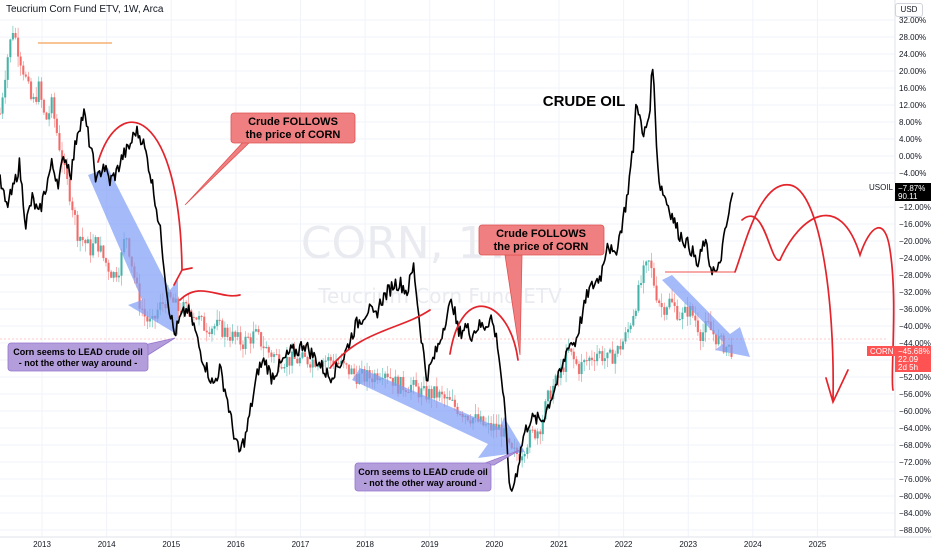 This screenshot has width=932, height=550. What do you see at coordinates (270, 159) in the screenshot?
I see `callout-follows-1: Crude FOLLOWS the price of CORN` at bounding box center [270, 159].